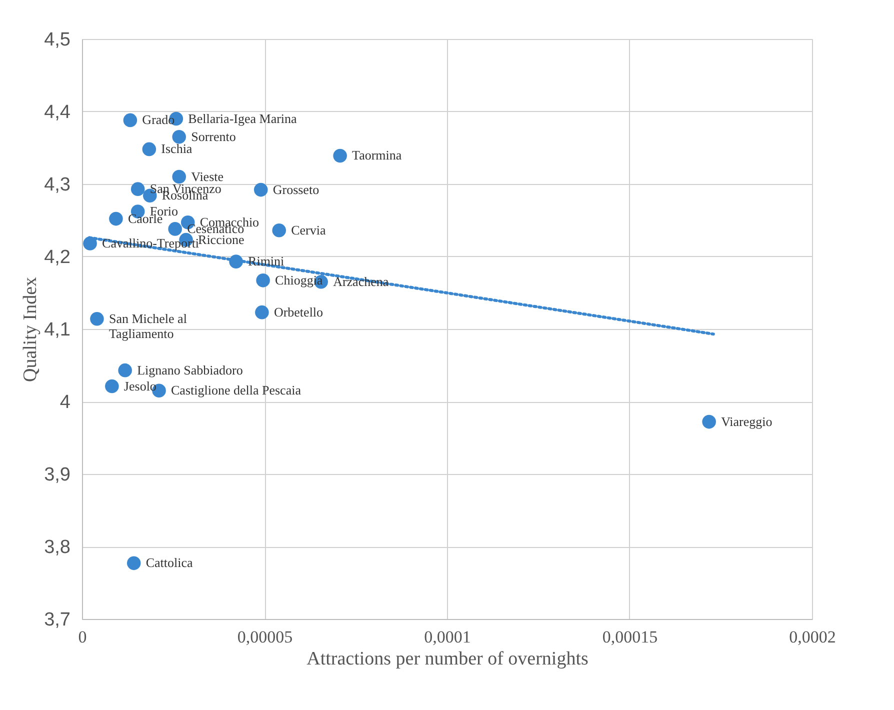 This screenshot has height=710, width=894. What do you see at coordinates (299, 312) in the screenshot?
I see `annotation: Orbetello` at bounding box center [299, 312].